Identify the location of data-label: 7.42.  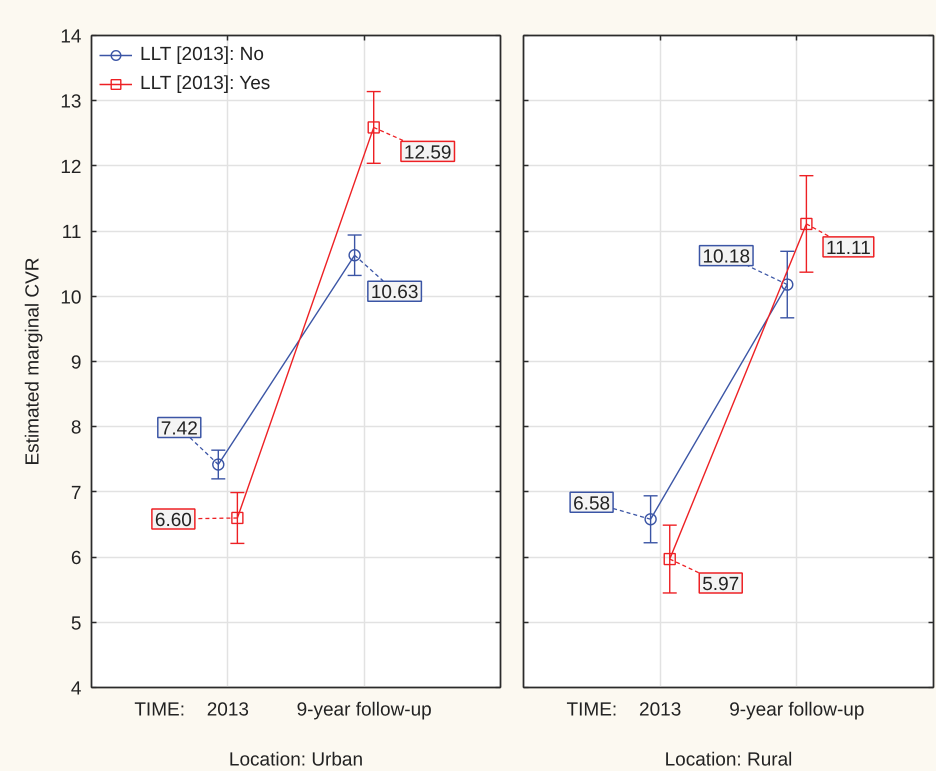
(179, 429).